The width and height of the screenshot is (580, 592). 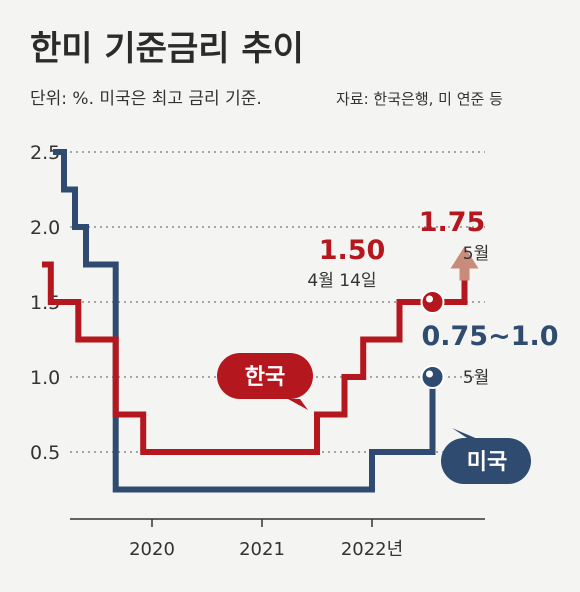 I want to click on korea-hike-arrowhead, so click(x=464, y=257).